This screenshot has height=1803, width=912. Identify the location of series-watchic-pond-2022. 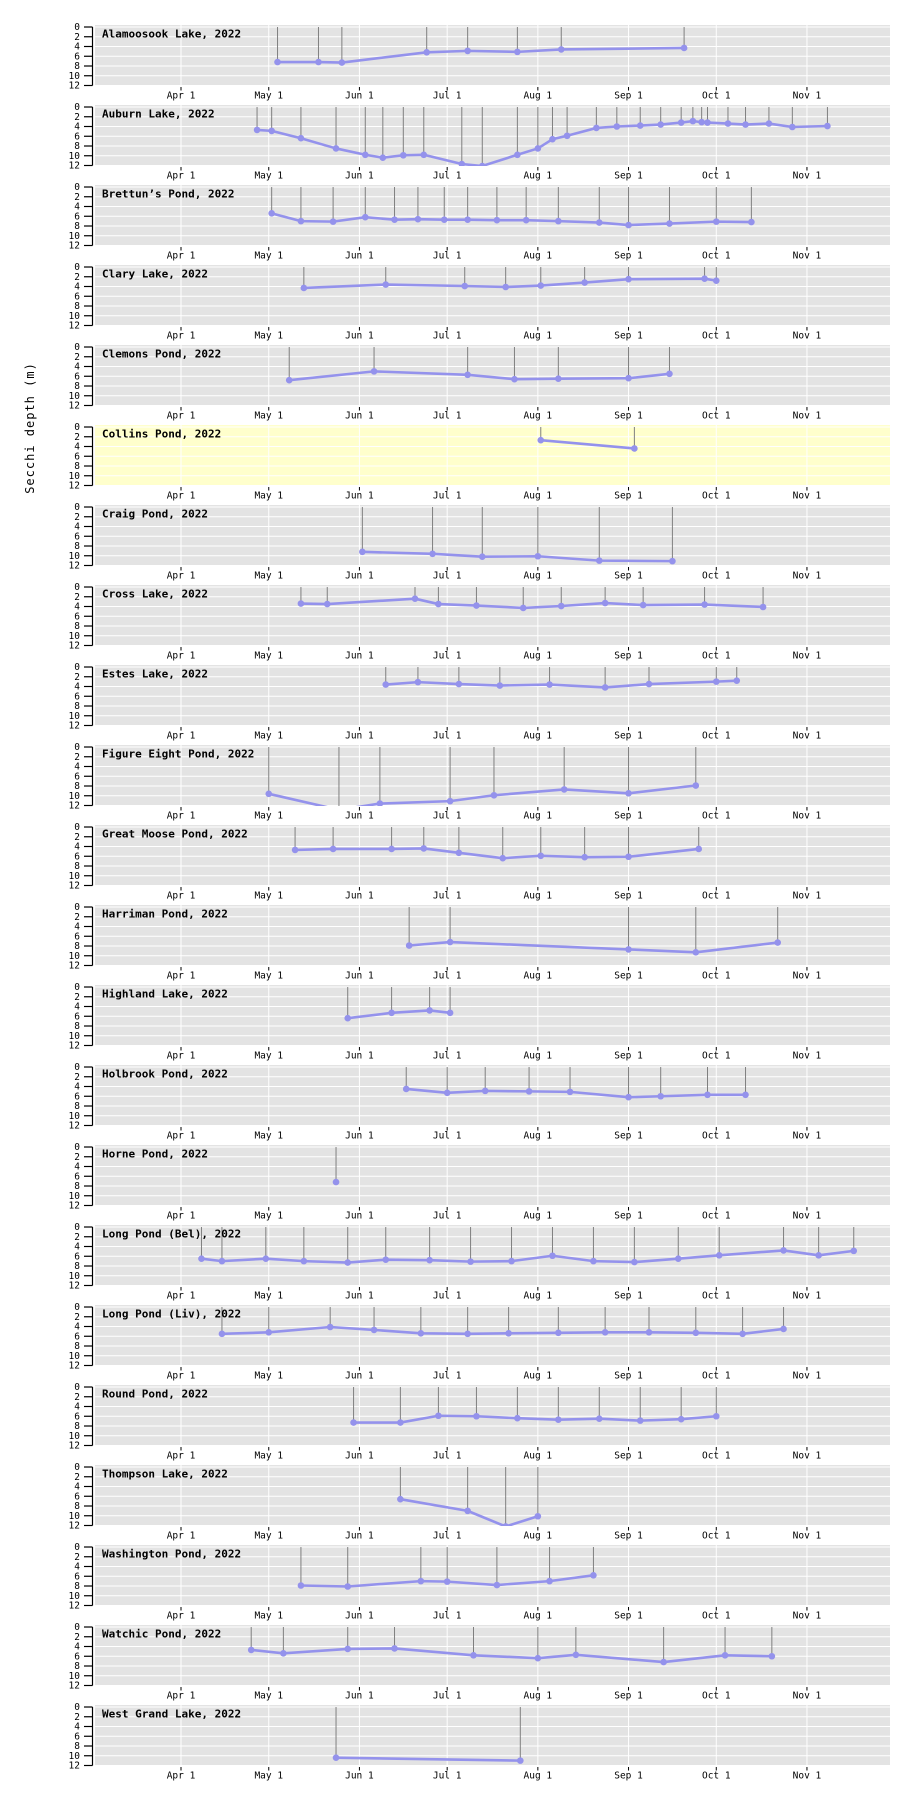
(511, 1646).